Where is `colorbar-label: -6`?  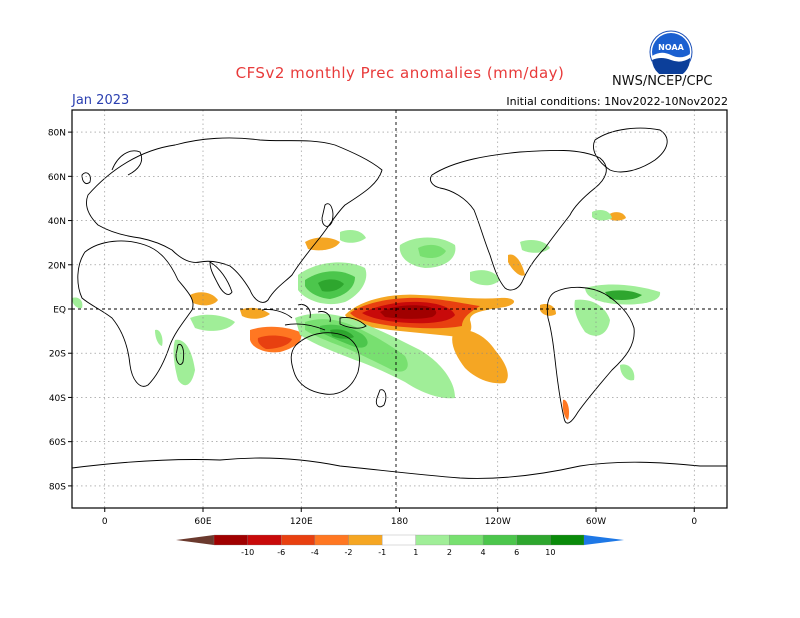
colorbar-label: -6 is located at coordinates (281, 552).